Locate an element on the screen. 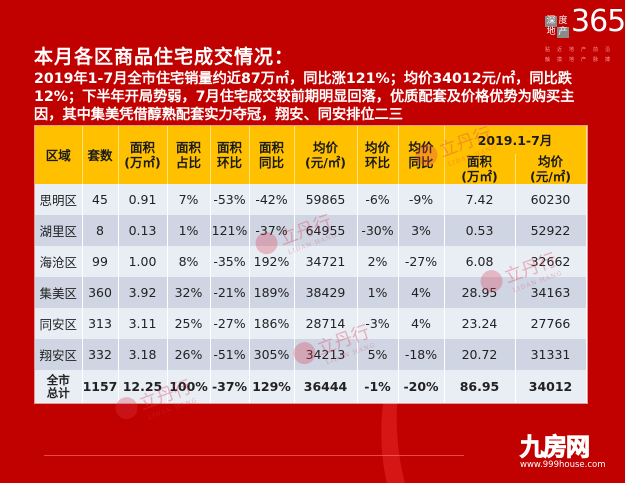 This screenshot has width=625, height=483. logo-char: 地 is located at coordinates (551, 32).